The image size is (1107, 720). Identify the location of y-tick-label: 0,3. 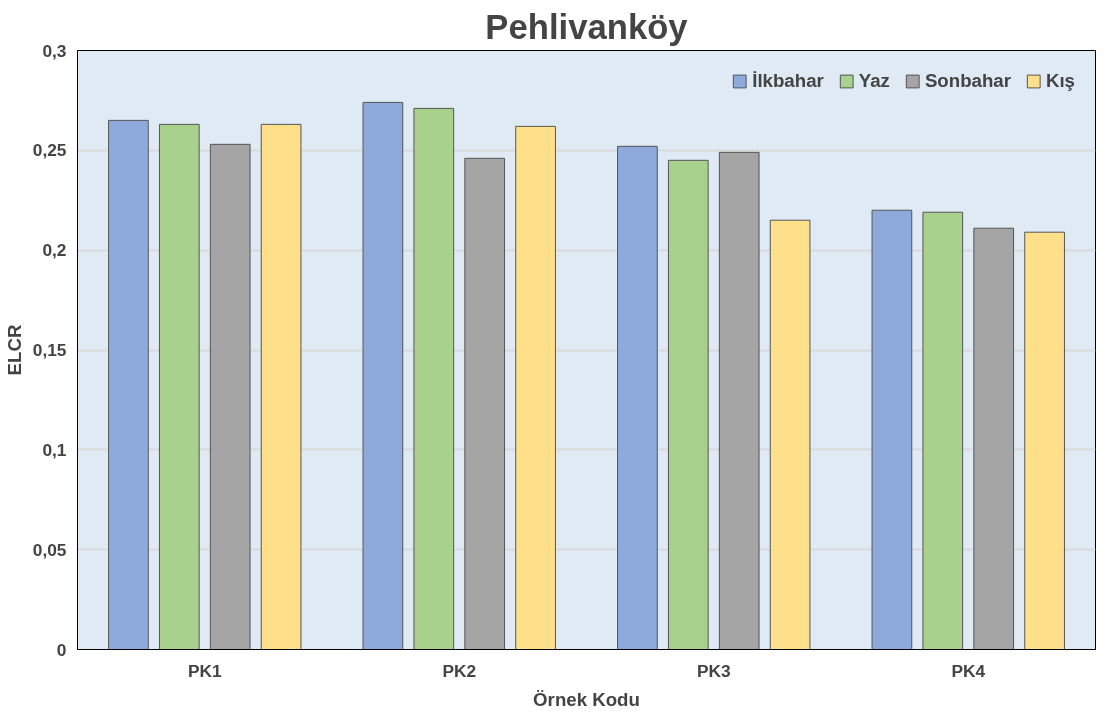
(54, 50).